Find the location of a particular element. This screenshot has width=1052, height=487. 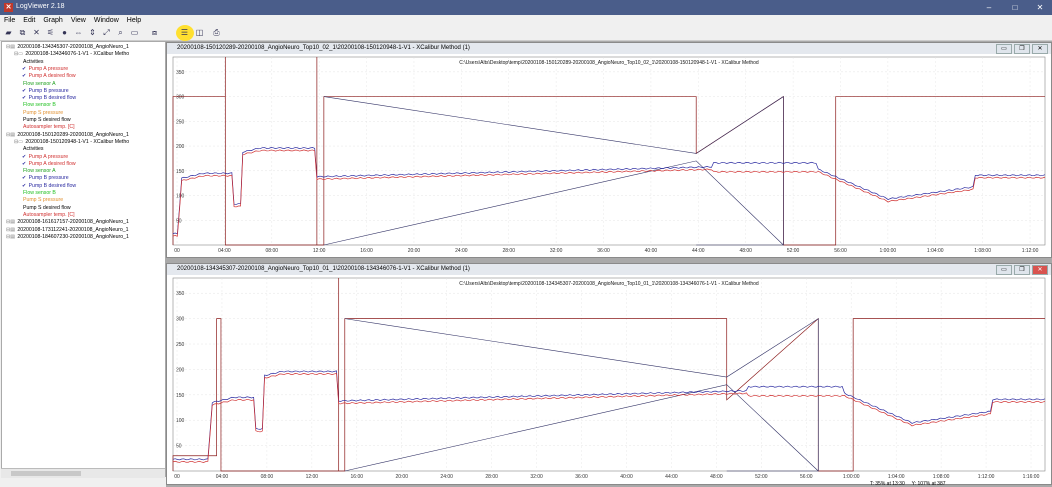

menu-edit: Edit is located at coordinates (29, 20).